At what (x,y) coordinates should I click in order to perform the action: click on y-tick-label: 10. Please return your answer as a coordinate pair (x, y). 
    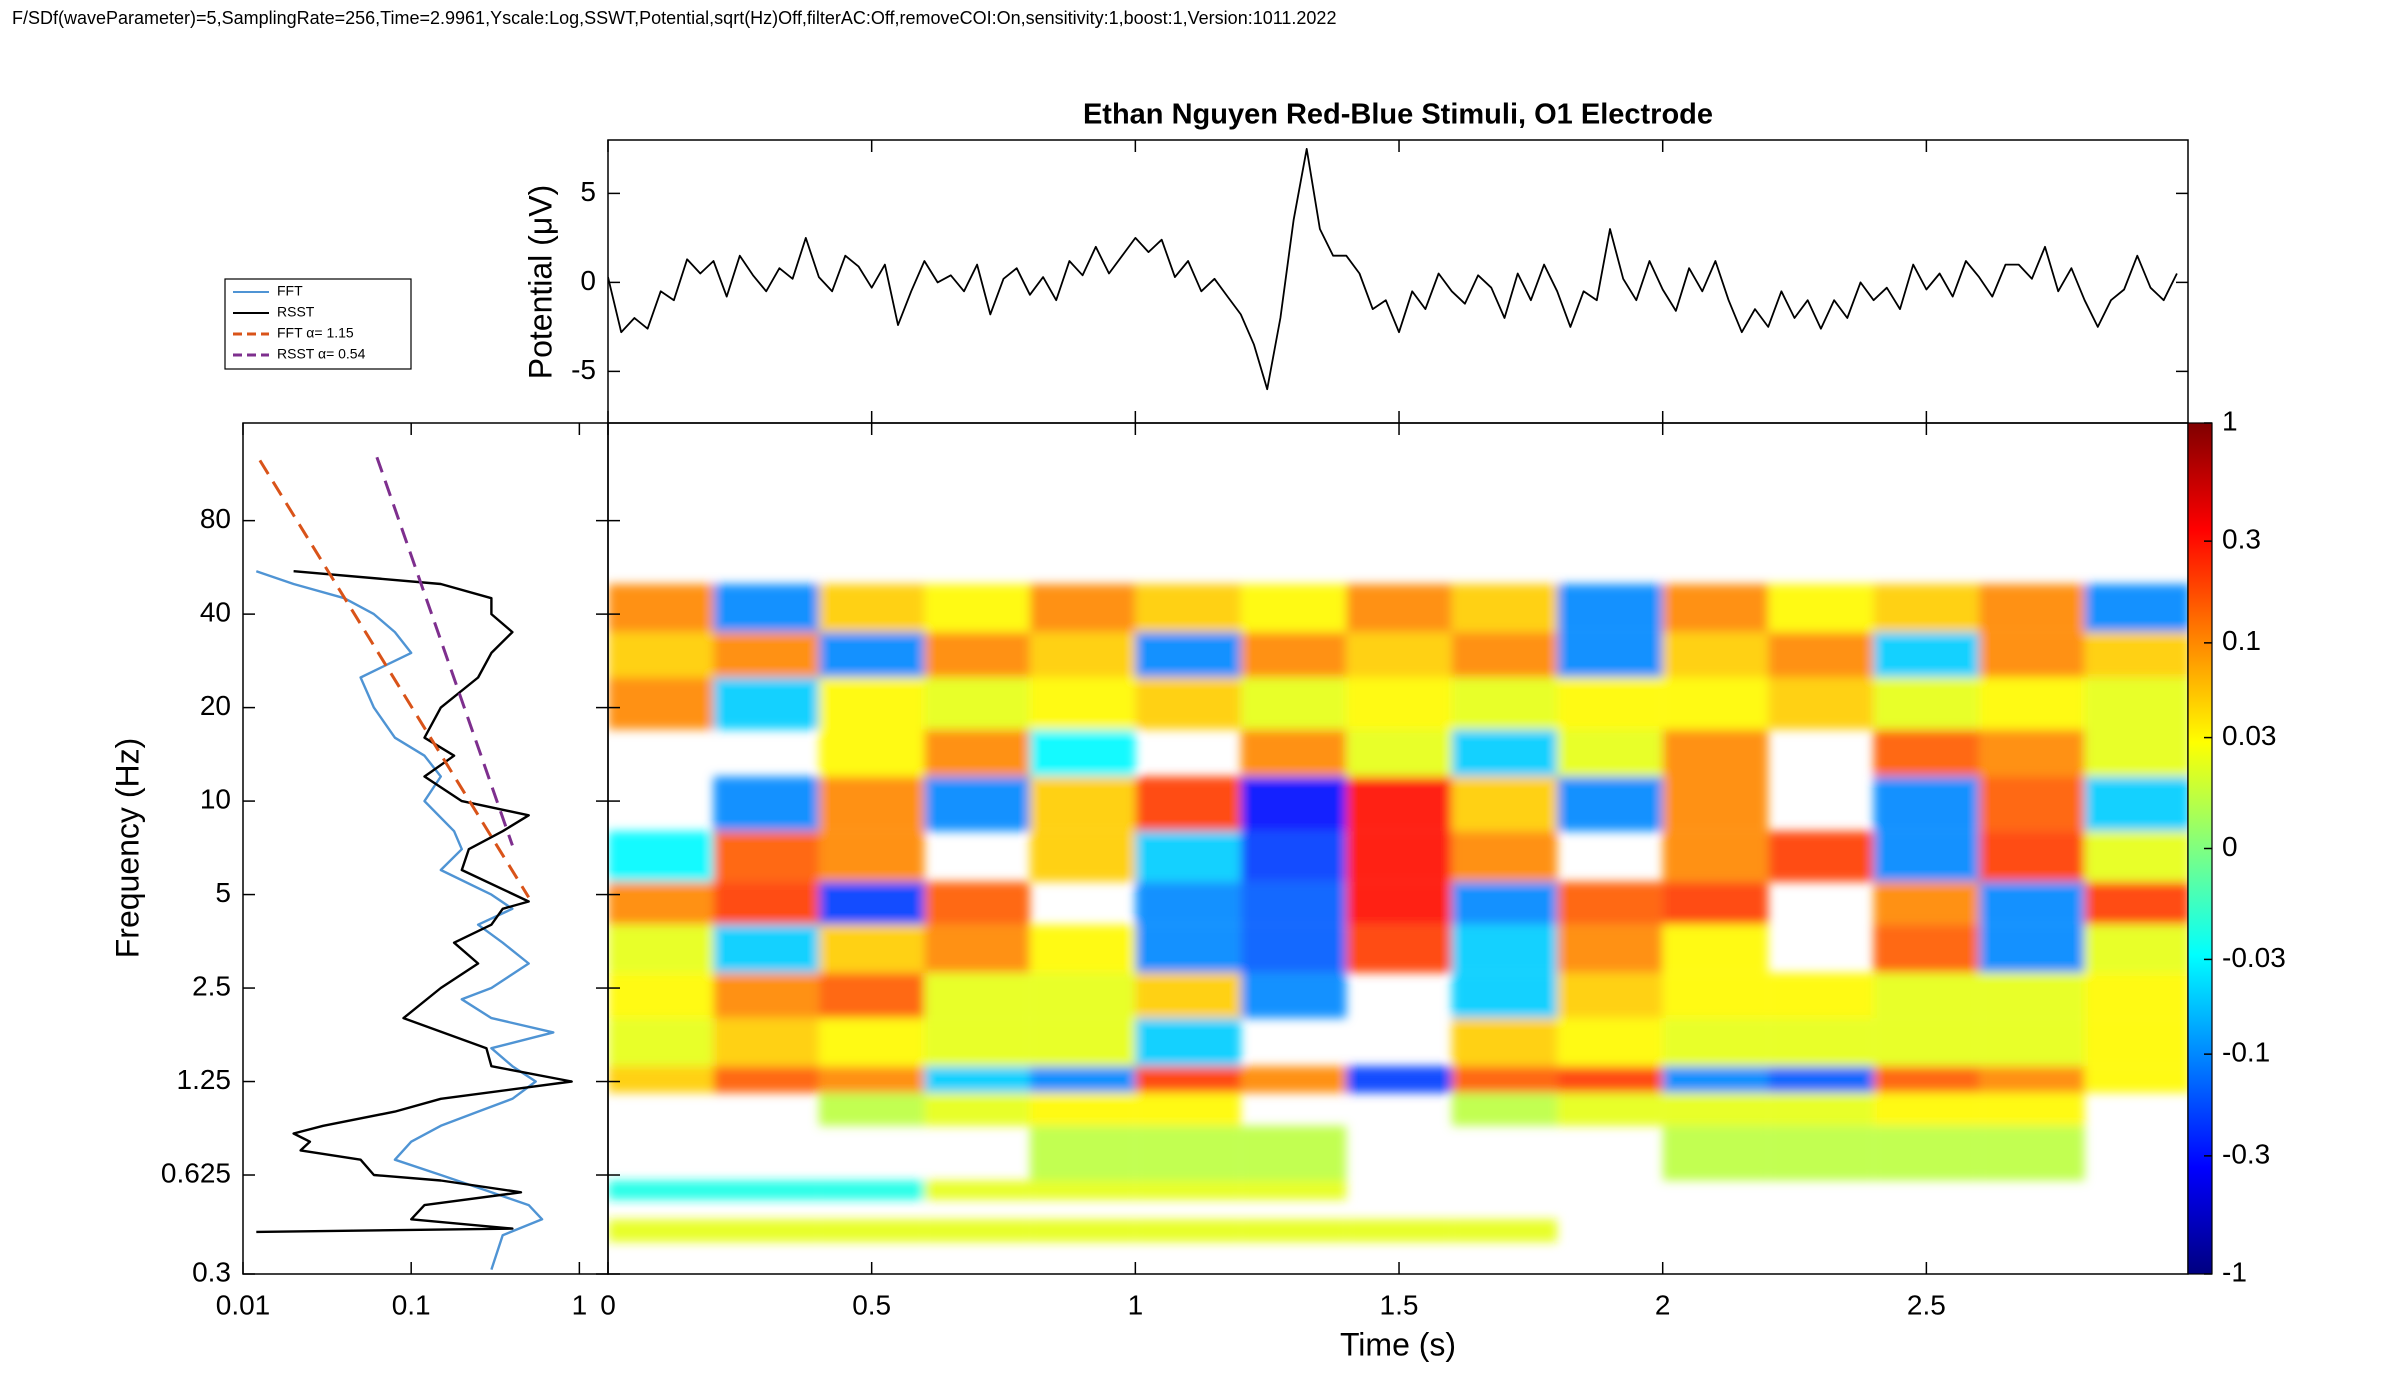
    Looking at the image, I should click on (215, 798).